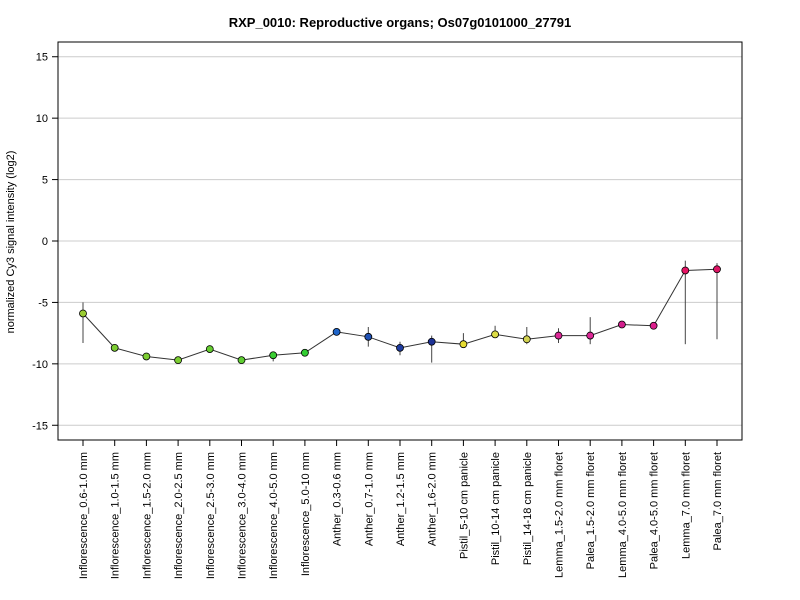 The image size is (800, 600). I want to click on y-tick-label: 5, so click(45, 181).